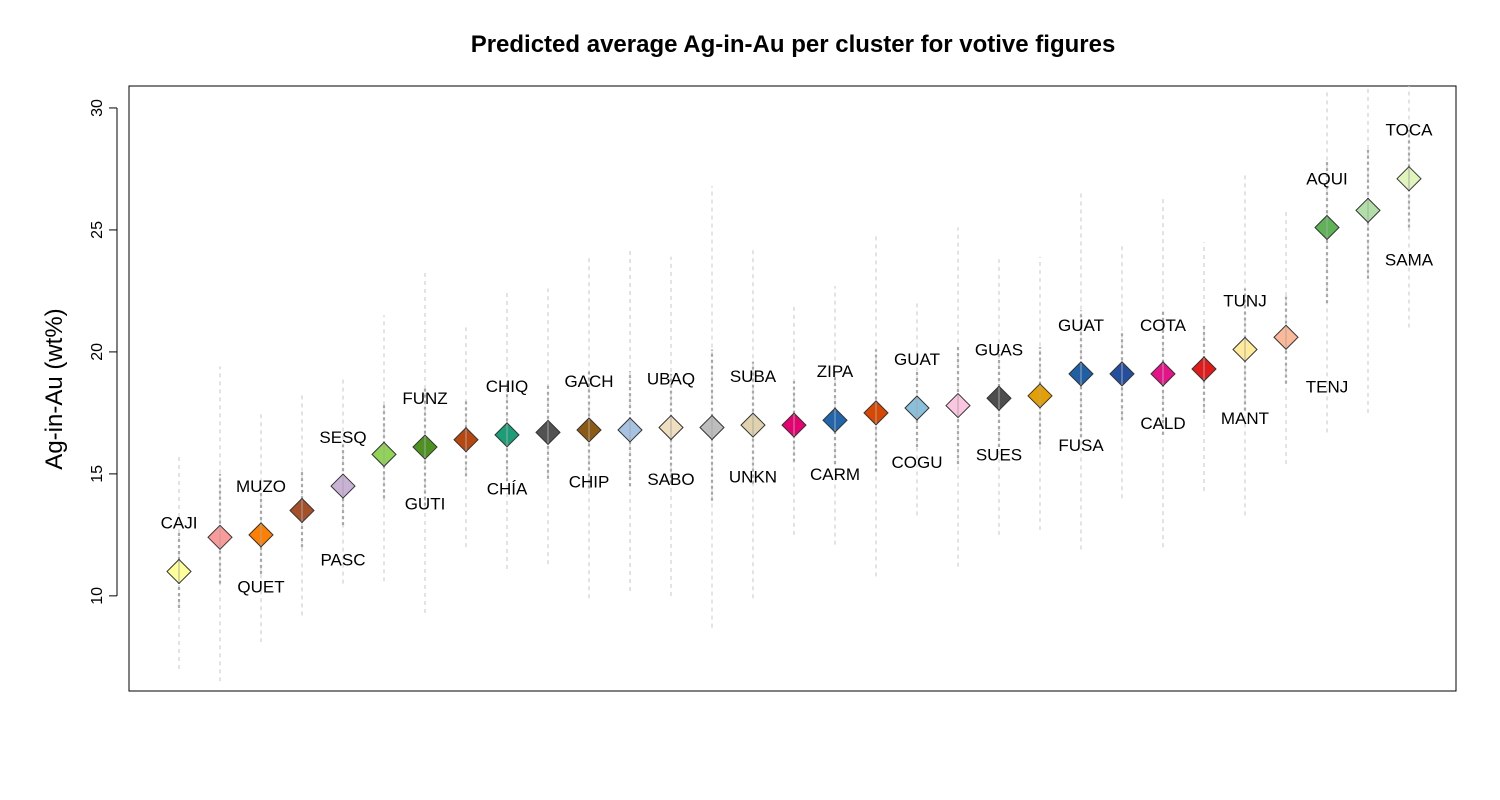  Describe the element at coordinates (917, 462) in the screenshot. I see `point-label: COGU` at that location.